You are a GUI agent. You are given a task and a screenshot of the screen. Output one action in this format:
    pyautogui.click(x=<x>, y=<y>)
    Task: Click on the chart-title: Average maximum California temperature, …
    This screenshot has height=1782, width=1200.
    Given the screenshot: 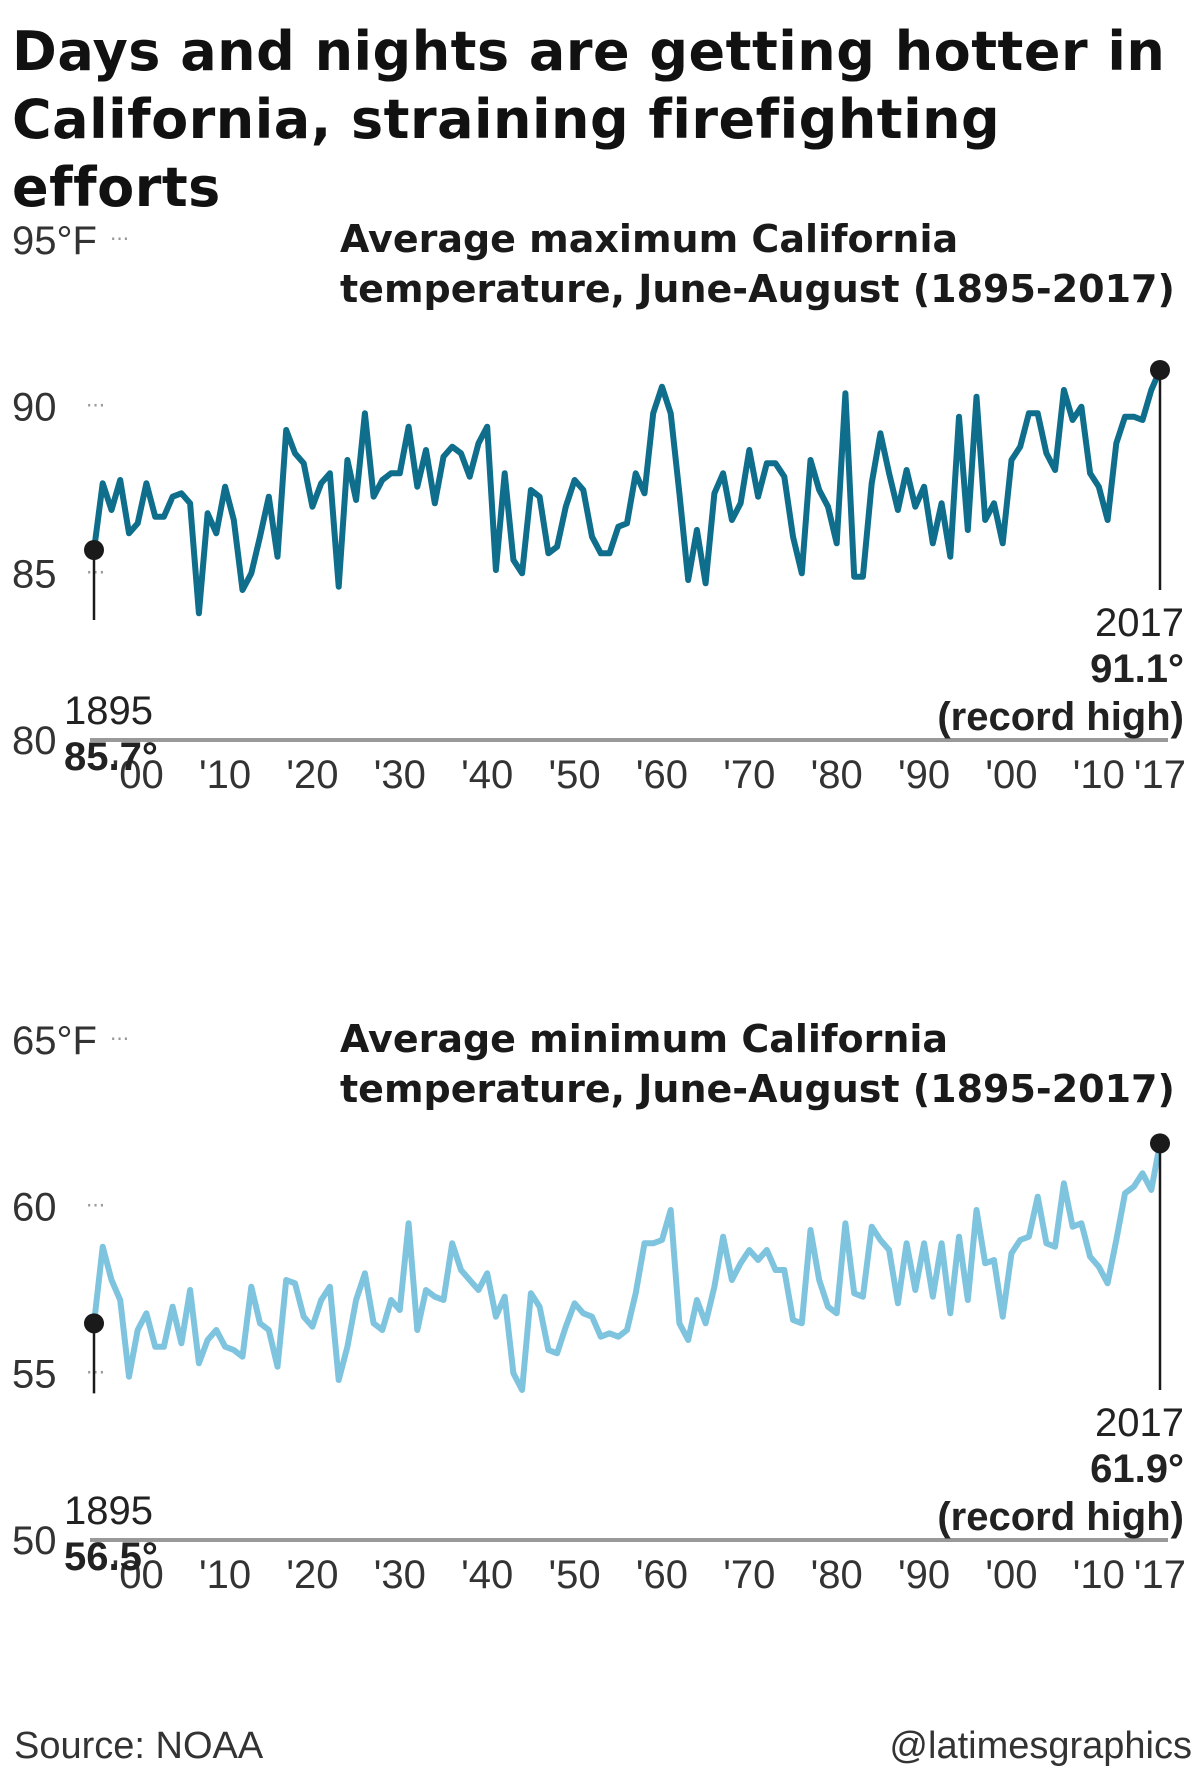 What is the action you would take?
    pyautogui.click(x=757, y=264)
    